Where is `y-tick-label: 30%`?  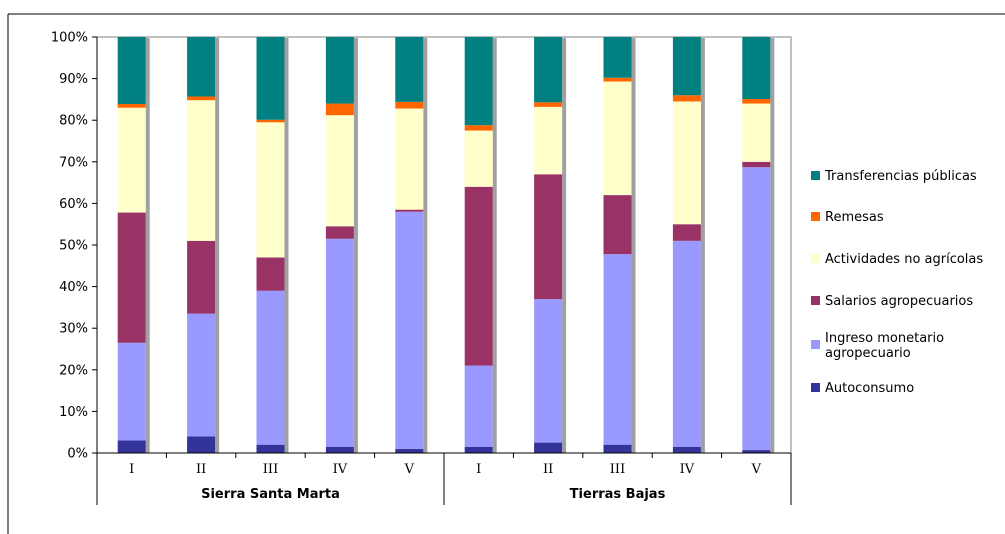 y-tick-label: 30% is located at coordinates (73, 329).